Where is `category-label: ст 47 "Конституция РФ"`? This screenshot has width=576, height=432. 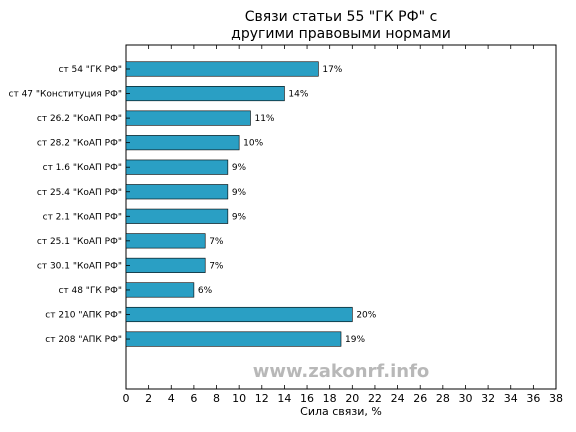 category-label: ст 47 "Конституция РФ" is located at coordinates (65, 95).